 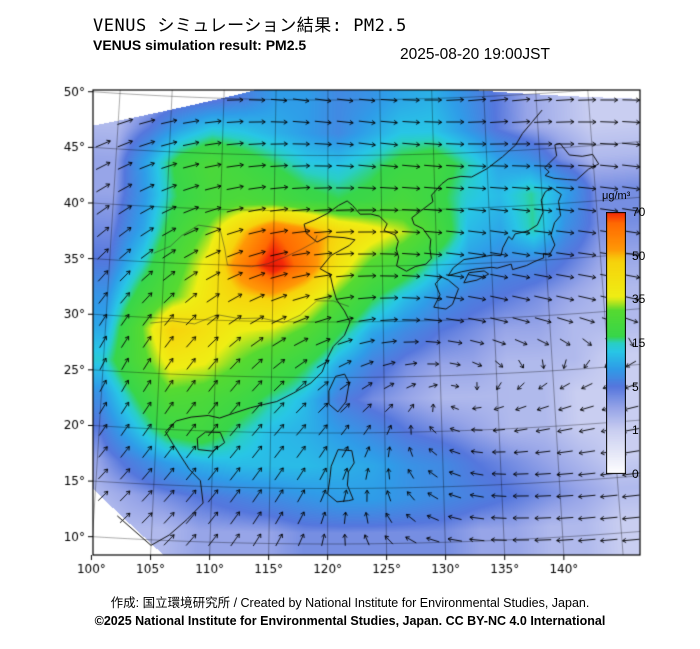 I want to click on colorbar-tick-label: 0, so click(x=635, y=474).